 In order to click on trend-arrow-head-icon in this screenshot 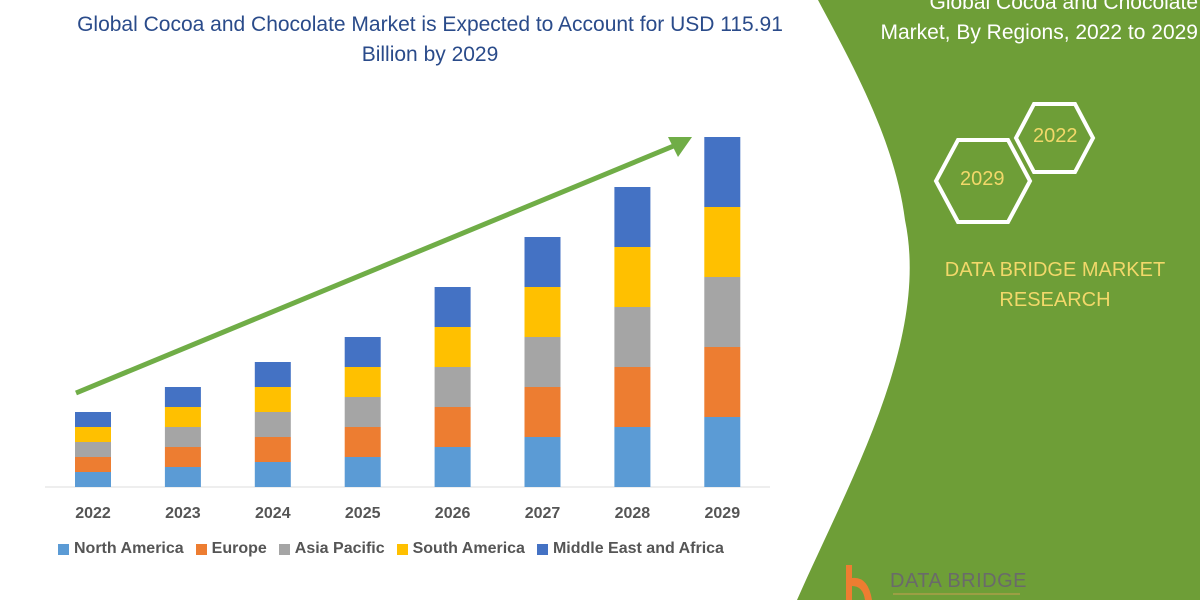, I will do `click(680, 147)`.